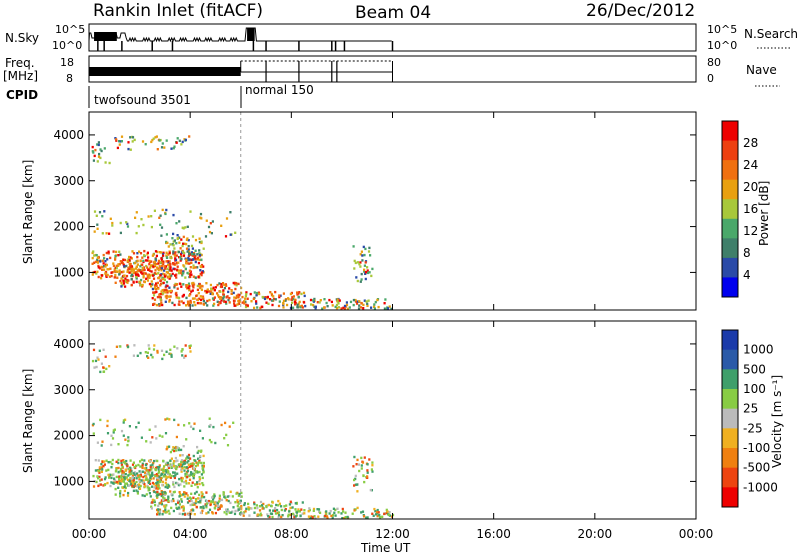 Image resolution: width=800 pixels, height=554 pixels. What do you see at coordinates (22, 95) in the screenshot?
I see `cpid-label: CPID` at bounding box center [22, 95].